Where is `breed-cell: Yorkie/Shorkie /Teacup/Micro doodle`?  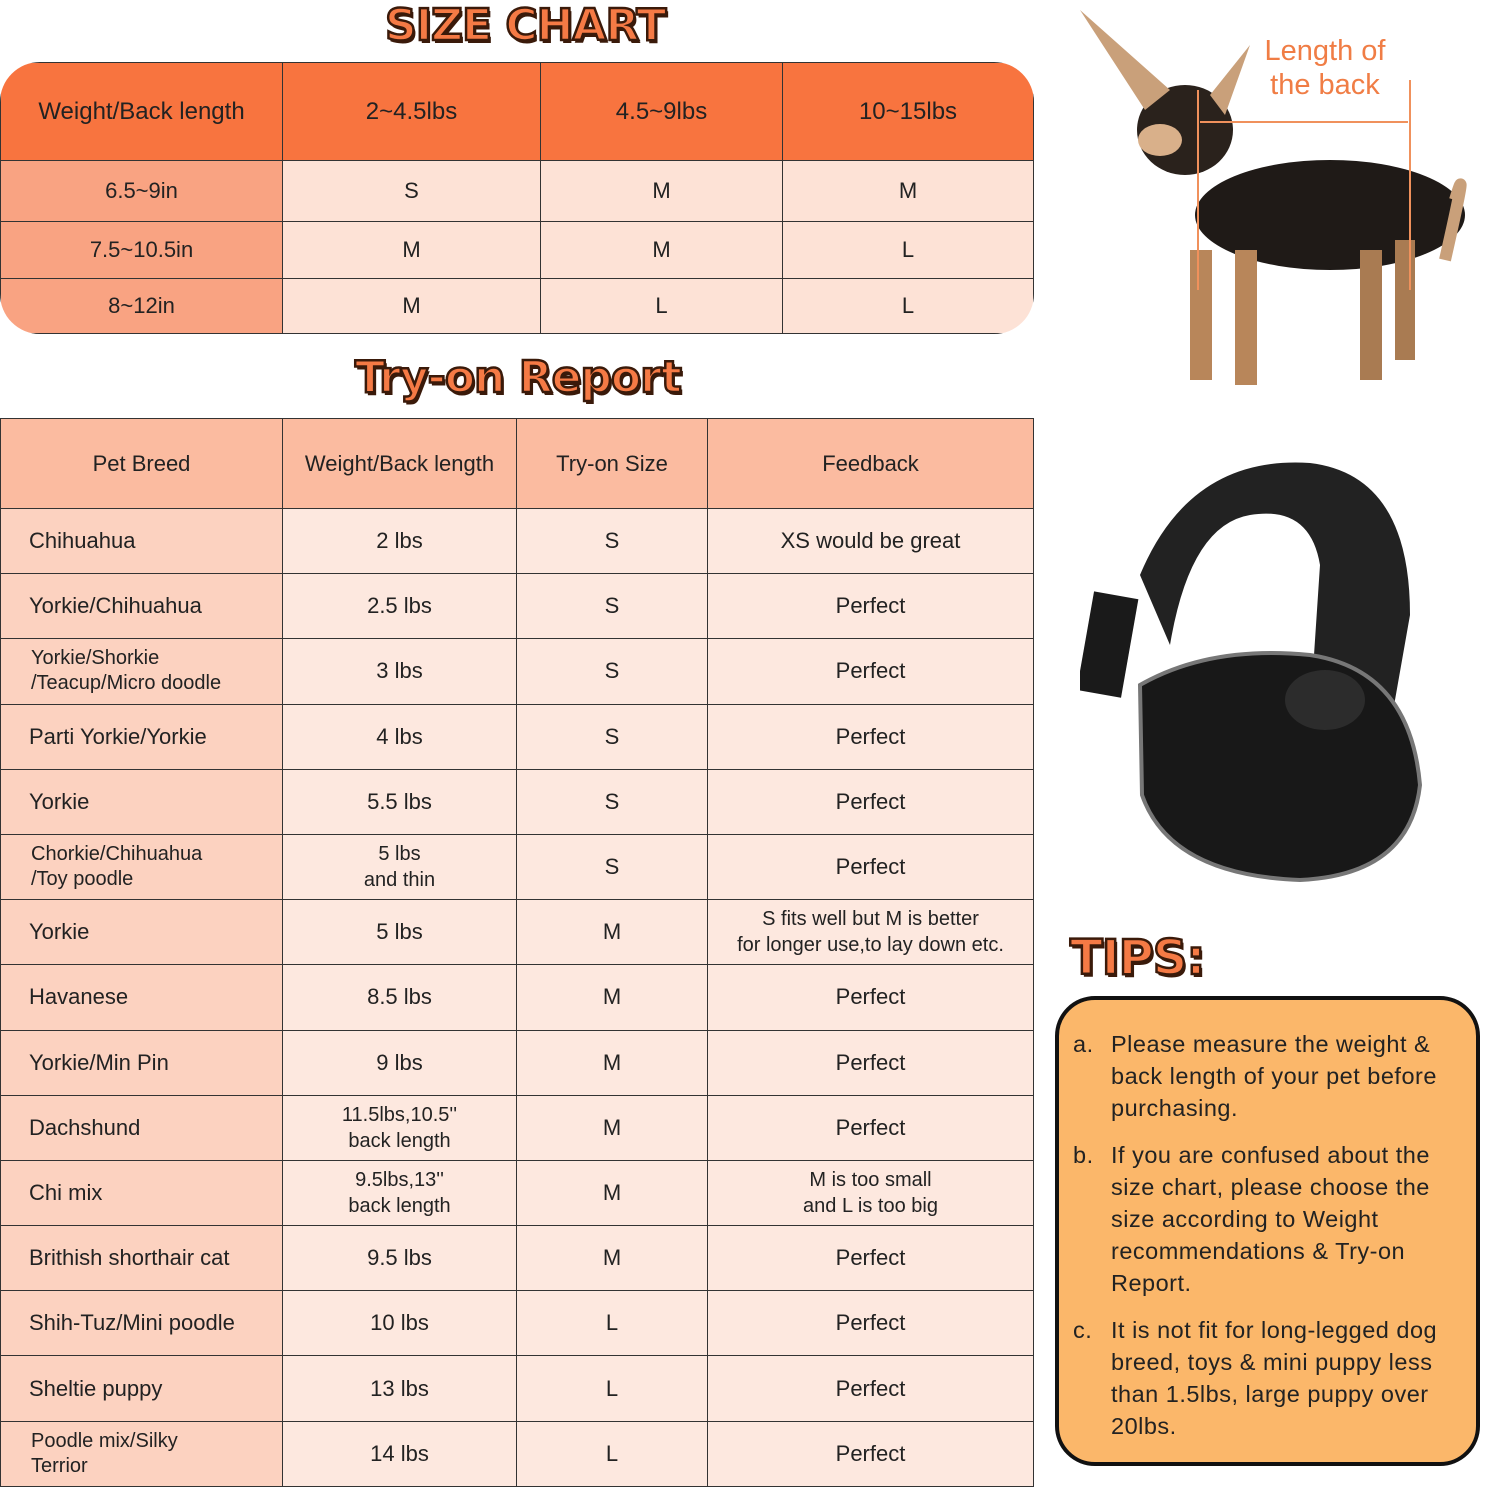
breed-cell: Yorkie/Shorkie /Teacup/Micro doodle is located at coordinates (141, 671).